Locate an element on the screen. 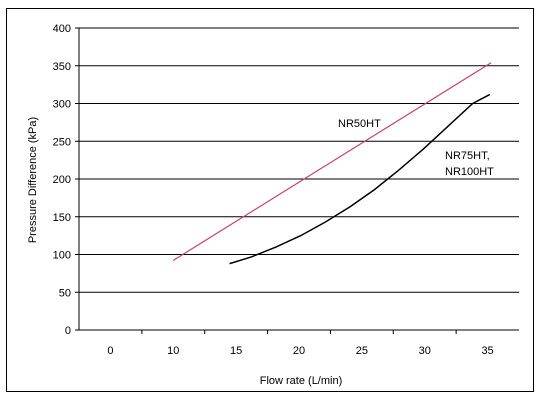  x-tick-label-30: 30 is located at coordinates (425, 351).